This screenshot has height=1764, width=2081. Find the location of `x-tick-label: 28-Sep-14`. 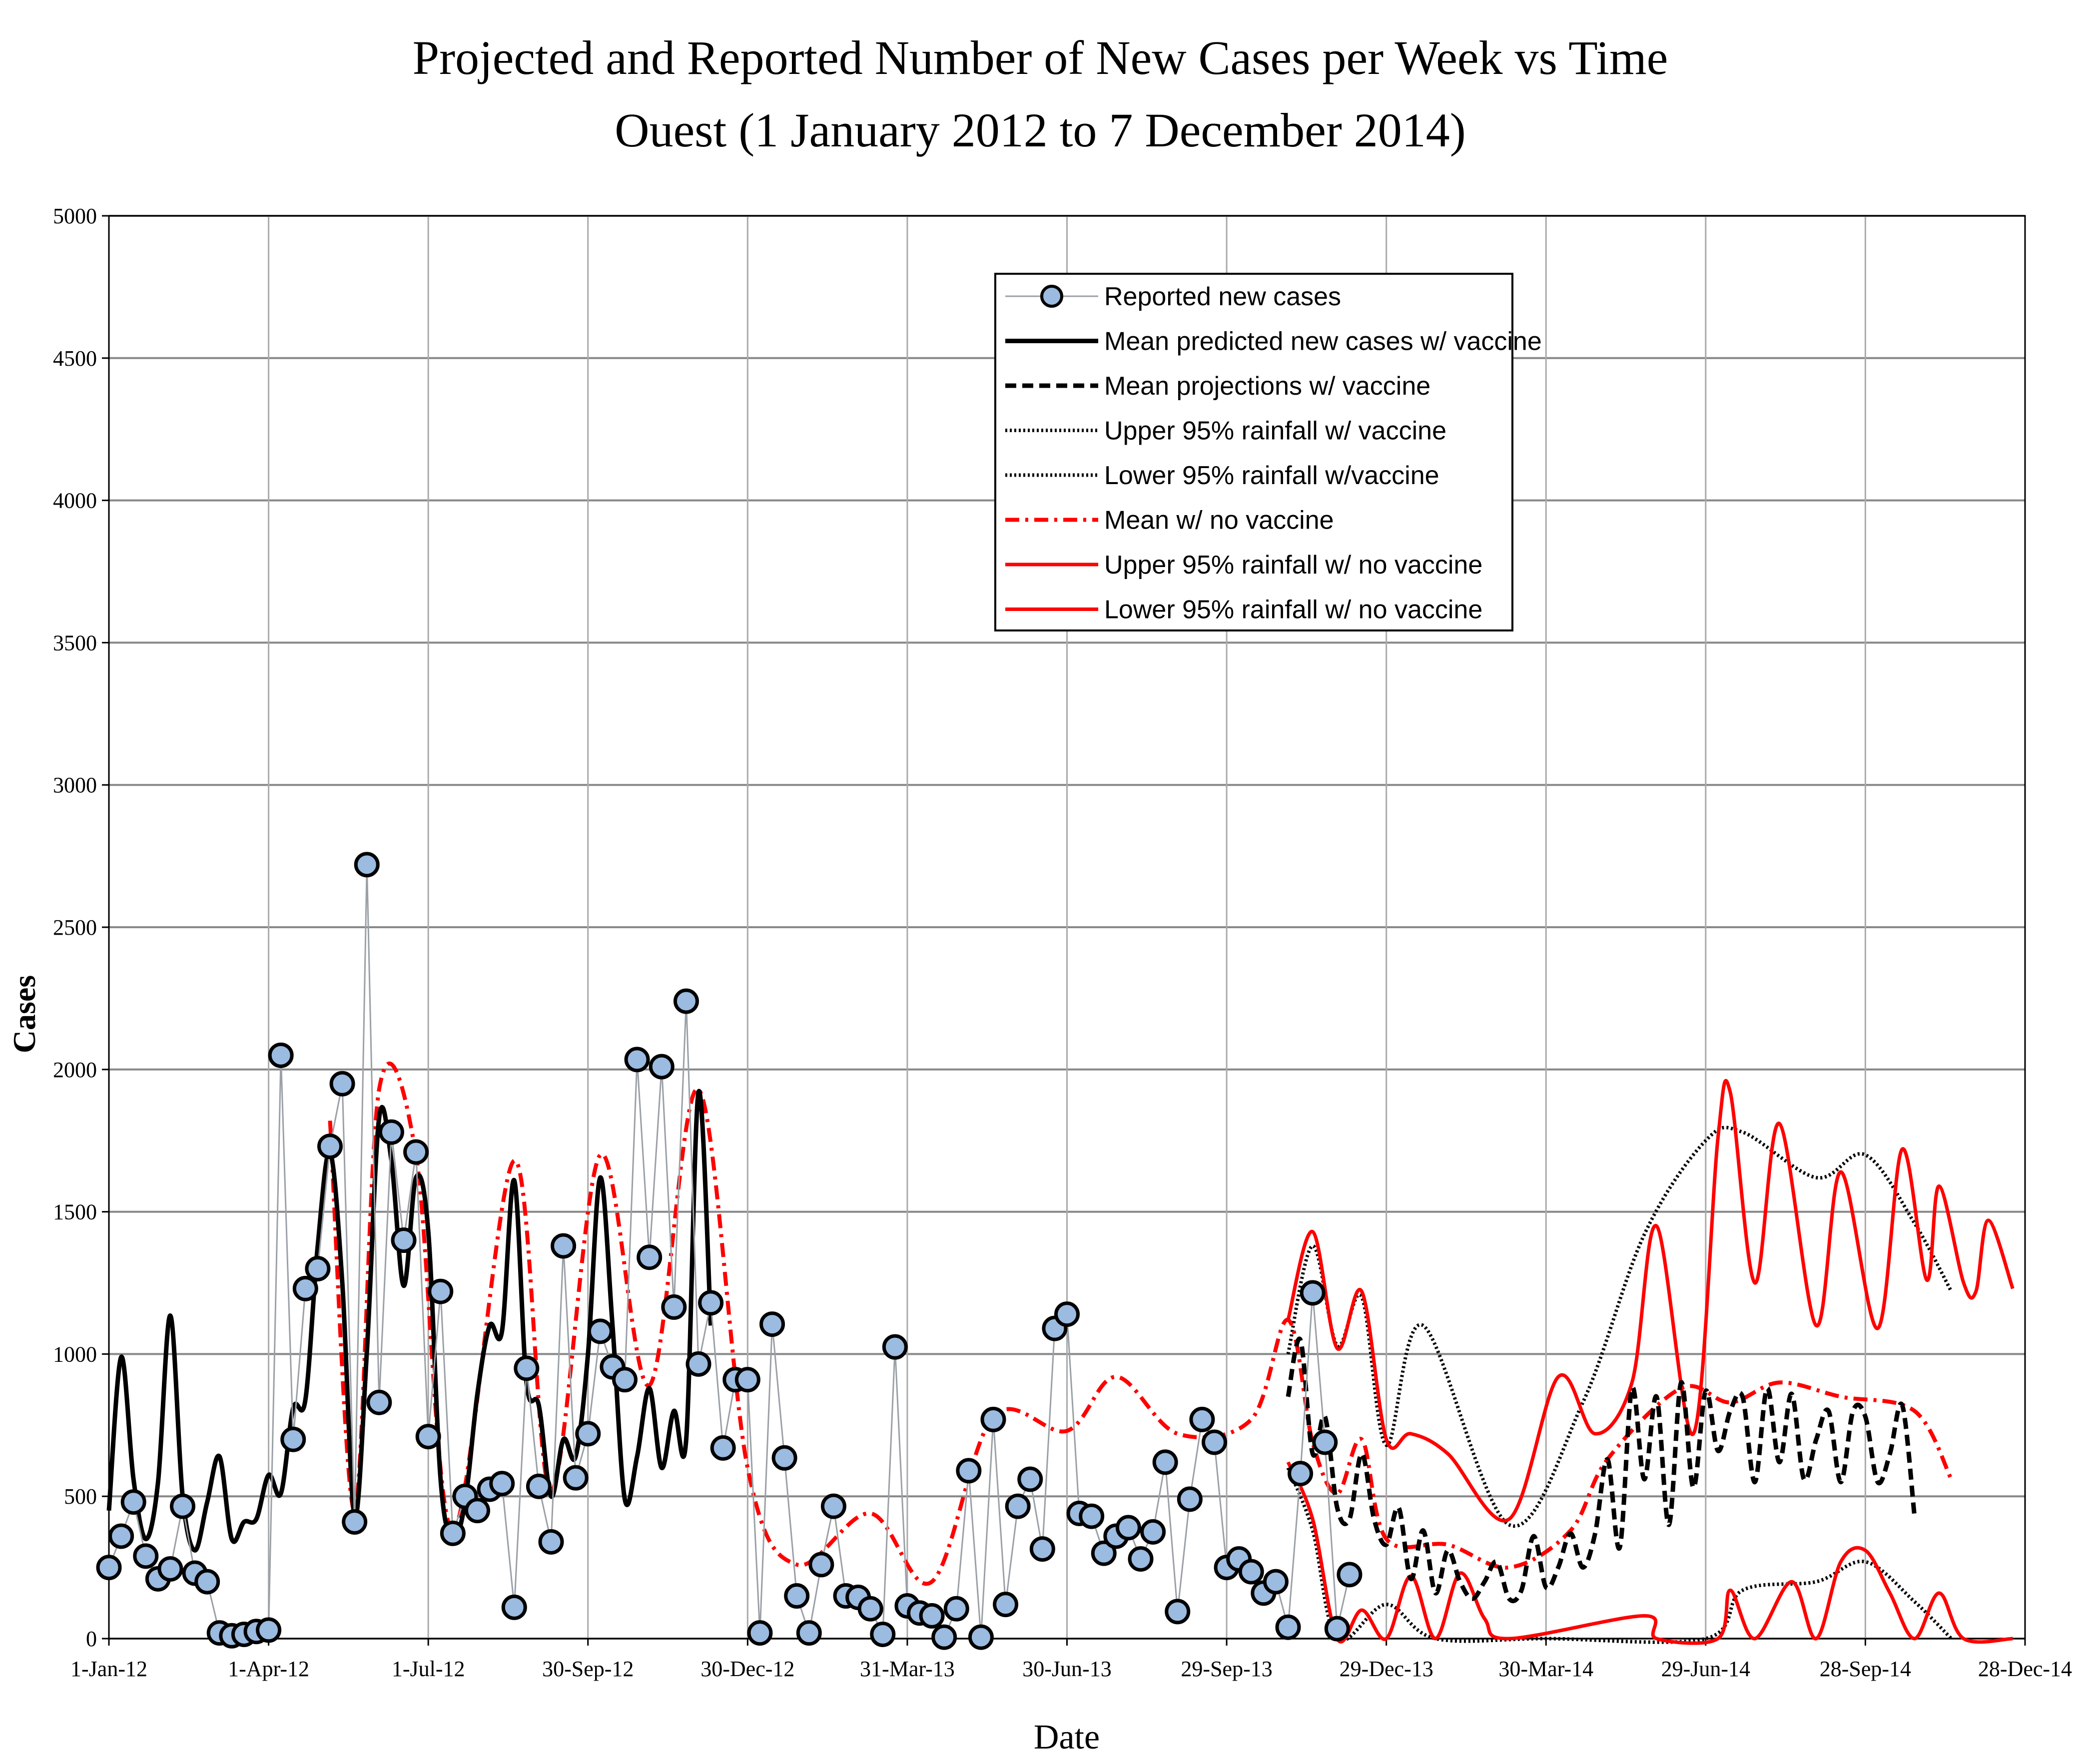

x-tick-label: 28-Sep-14 is located at coordinates (1865, 1669).